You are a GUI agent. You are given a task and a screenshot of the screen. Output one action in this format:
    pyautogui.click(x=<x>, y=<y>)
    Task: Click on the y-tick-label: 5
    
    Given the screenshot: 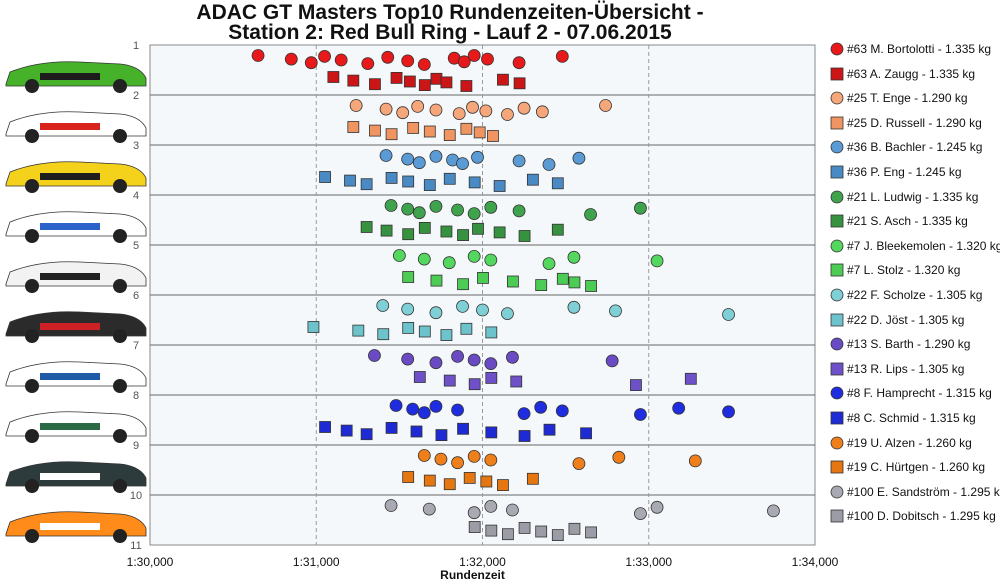 What is the action you would take?
    pyautogui.click(x=136, y=246)
    